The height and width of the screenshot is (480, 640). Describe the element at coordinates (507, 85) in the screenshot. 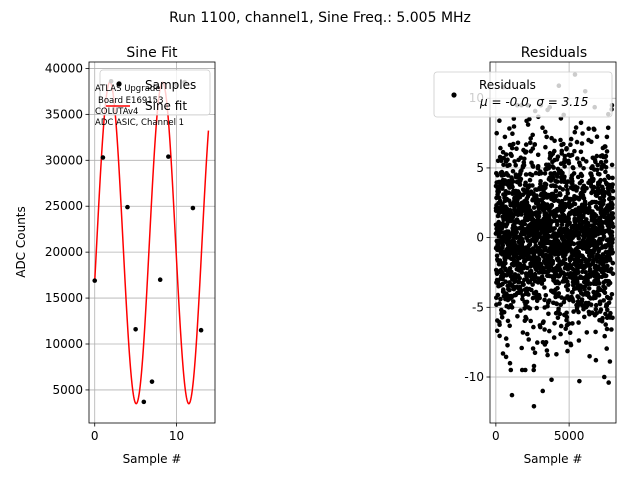

I see `residuals-legend-label: Residuals` at that location.